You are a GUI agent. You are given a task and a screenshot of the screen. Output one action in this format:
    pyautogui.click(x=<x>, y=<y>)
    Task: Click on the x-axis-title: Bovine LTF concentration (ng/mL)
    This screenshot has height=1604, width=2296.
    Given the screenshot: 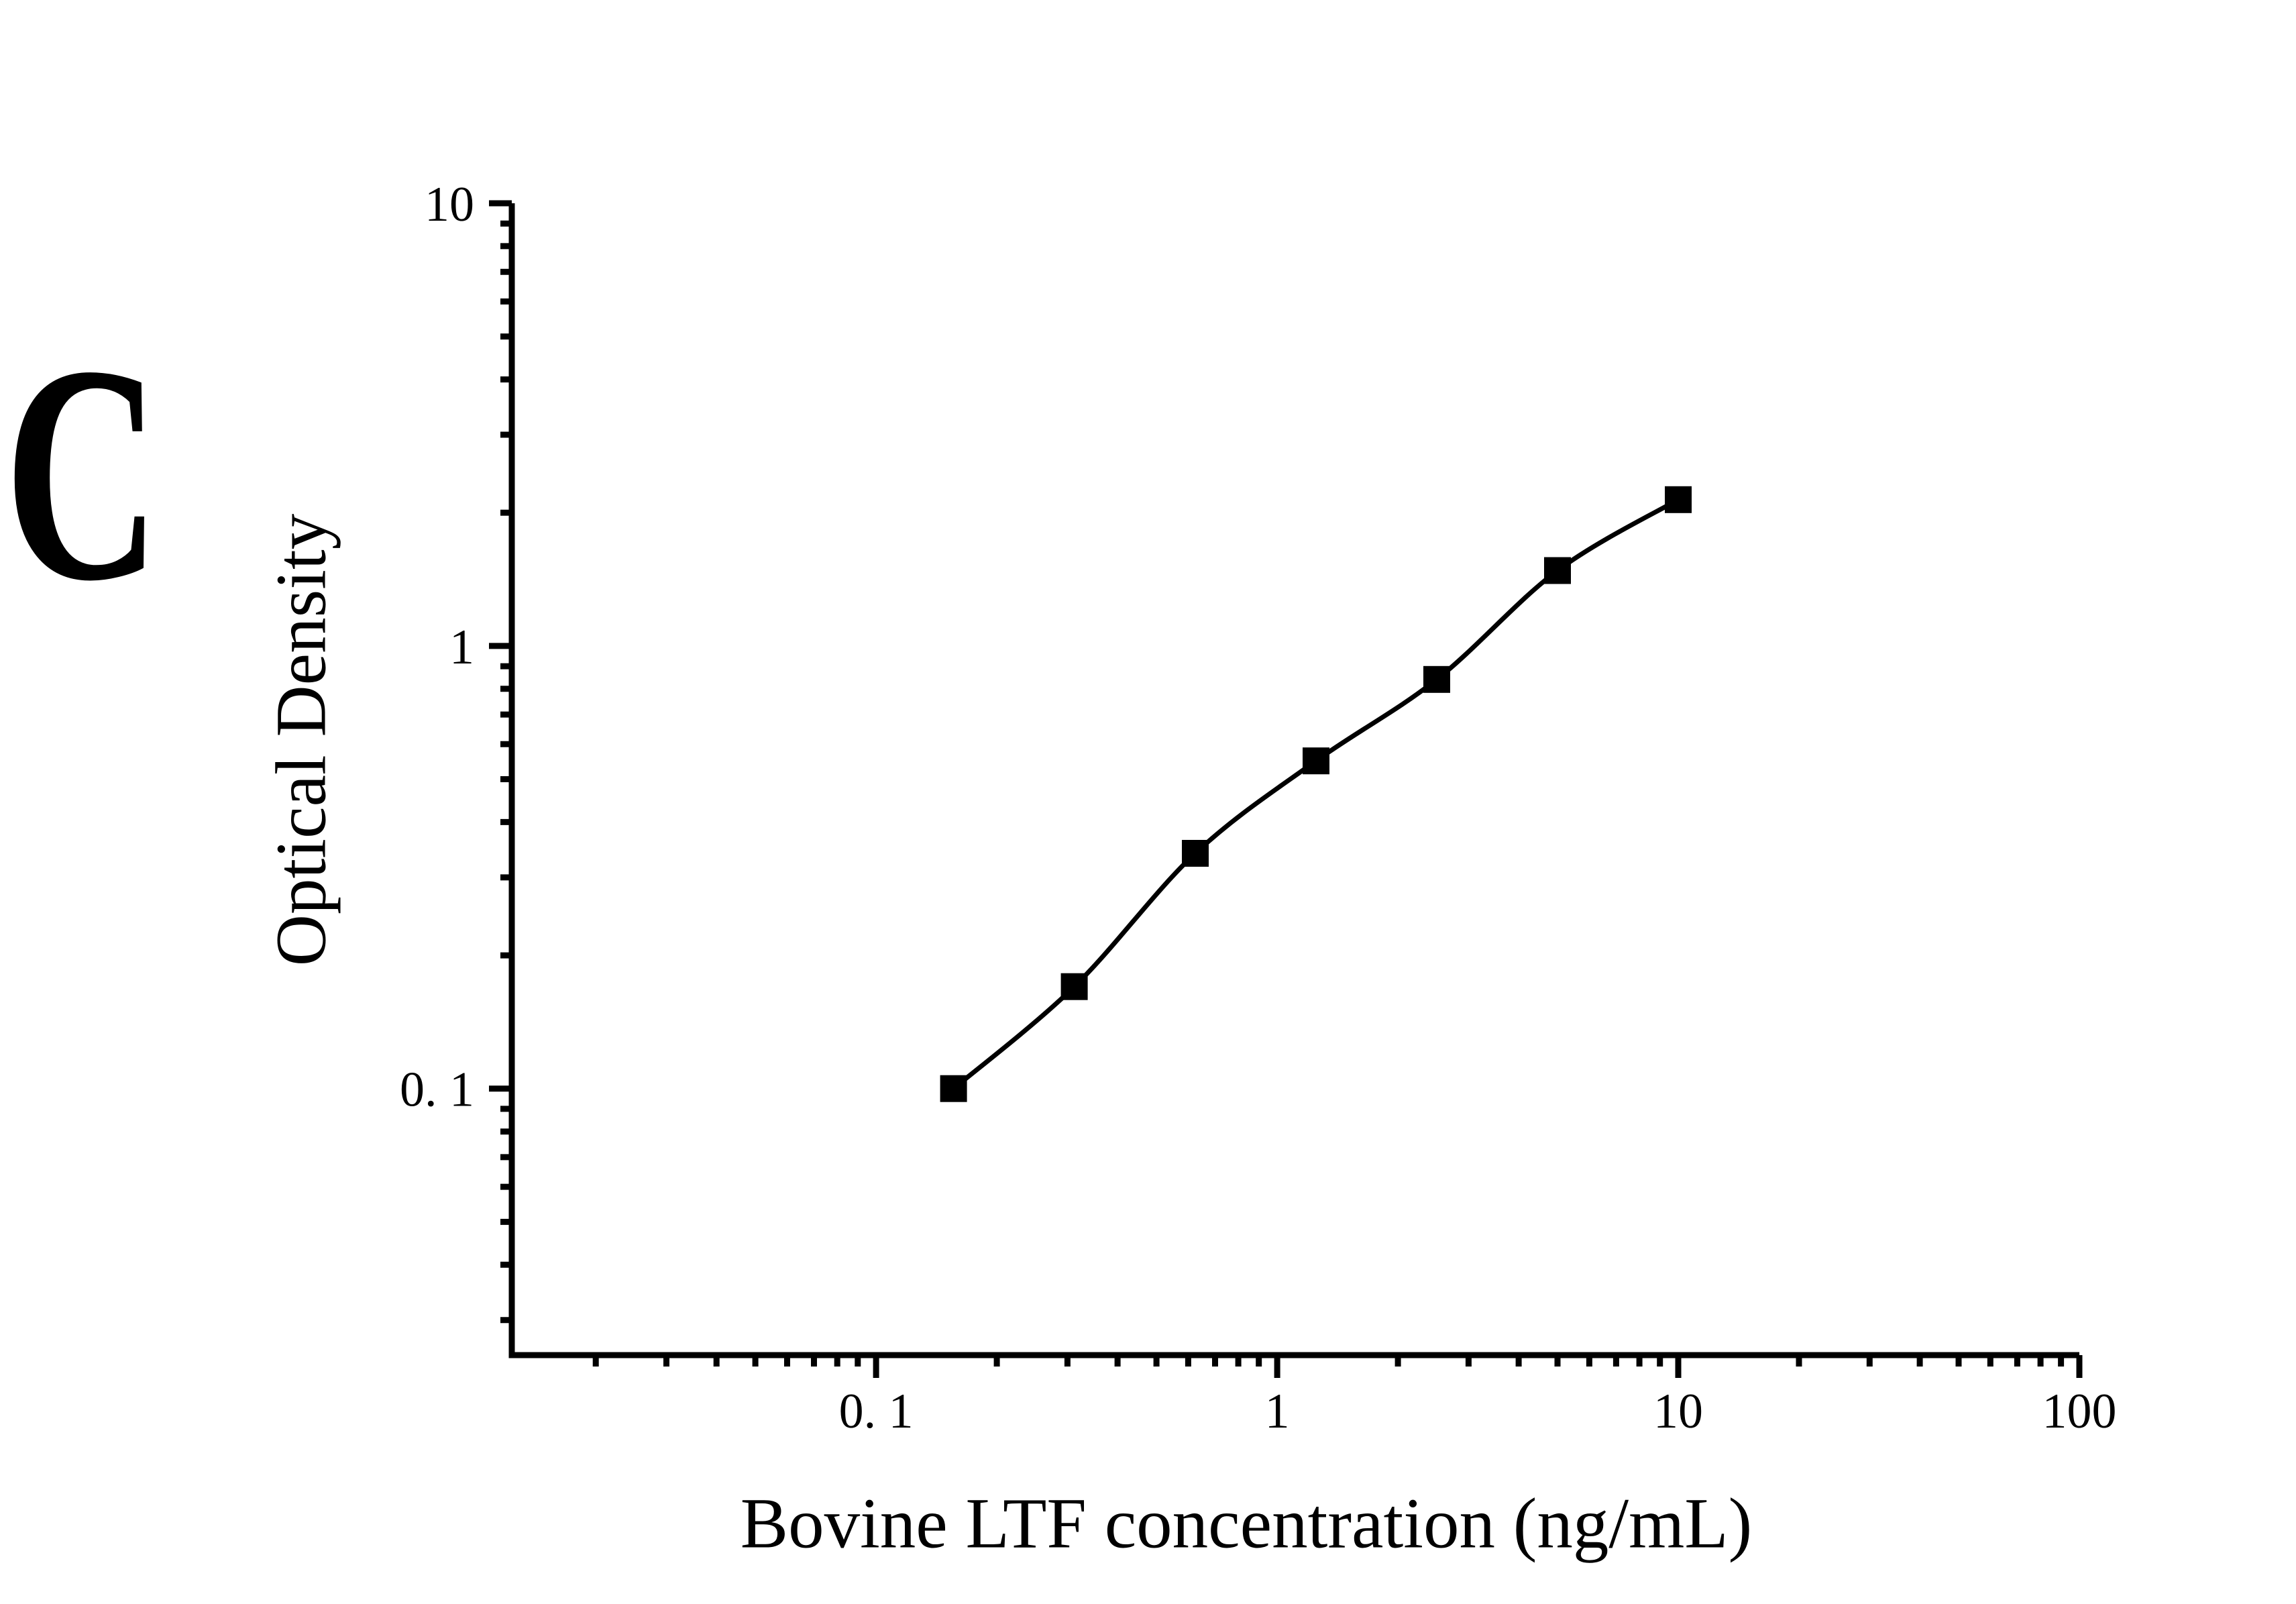 What is the action you would take?
    pyautogui.click(x=1246, y=1524)
    